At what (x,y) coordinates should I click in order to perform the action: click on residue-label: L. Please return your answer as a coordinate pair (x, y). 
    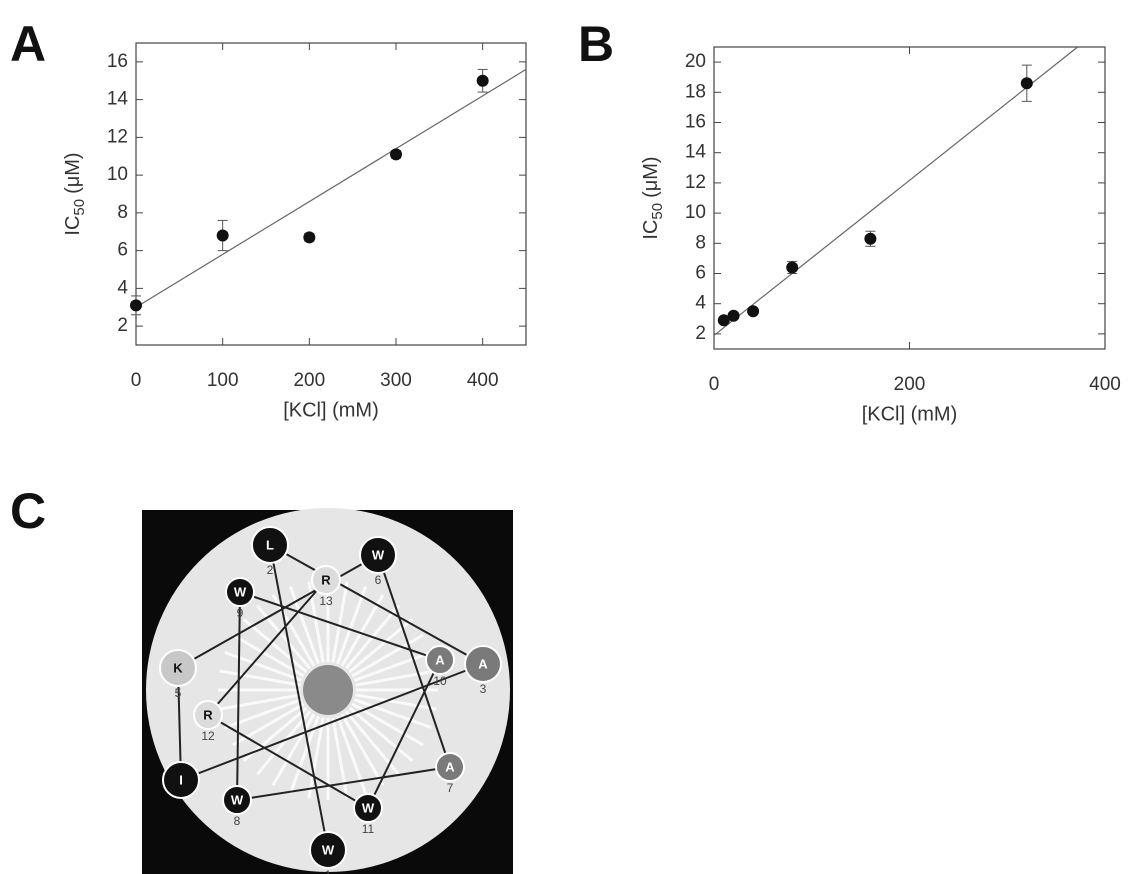
    Looking at the image, I should click on (270, 544).